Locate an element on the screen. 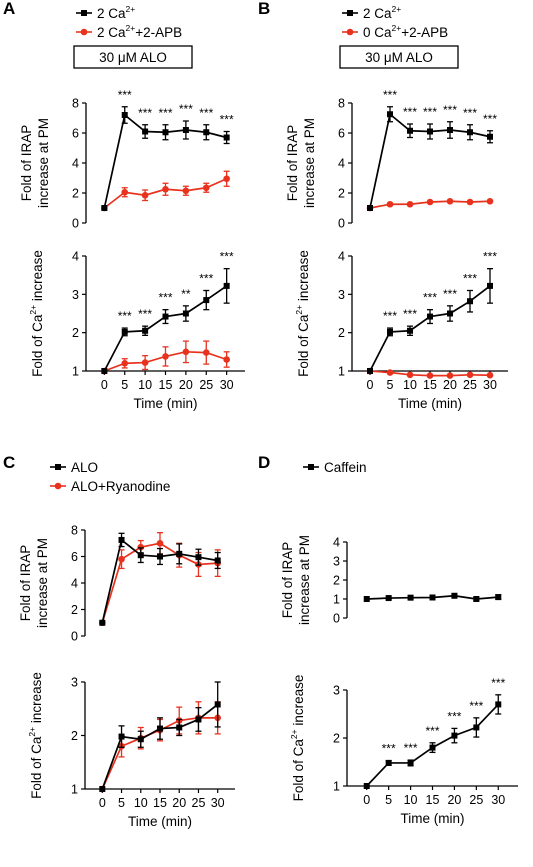 This screenshot has height=867, width=533. legend-label-name: ALO+Ryanodine is located at coordinates (120, 486).